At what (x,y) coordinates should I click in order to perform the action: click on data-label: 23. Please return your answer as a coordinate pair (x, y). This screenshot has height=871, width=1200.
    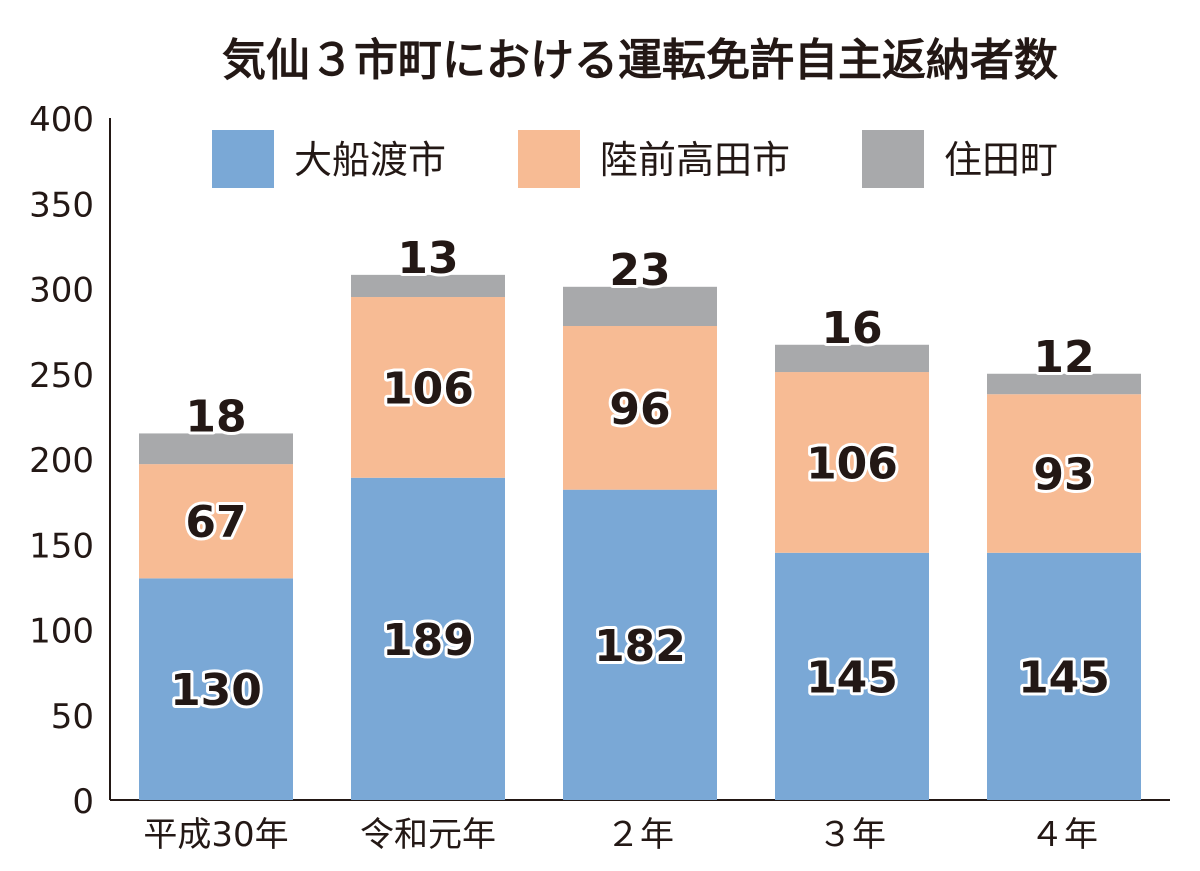
    Looking at the image, I should click on (639, 270).